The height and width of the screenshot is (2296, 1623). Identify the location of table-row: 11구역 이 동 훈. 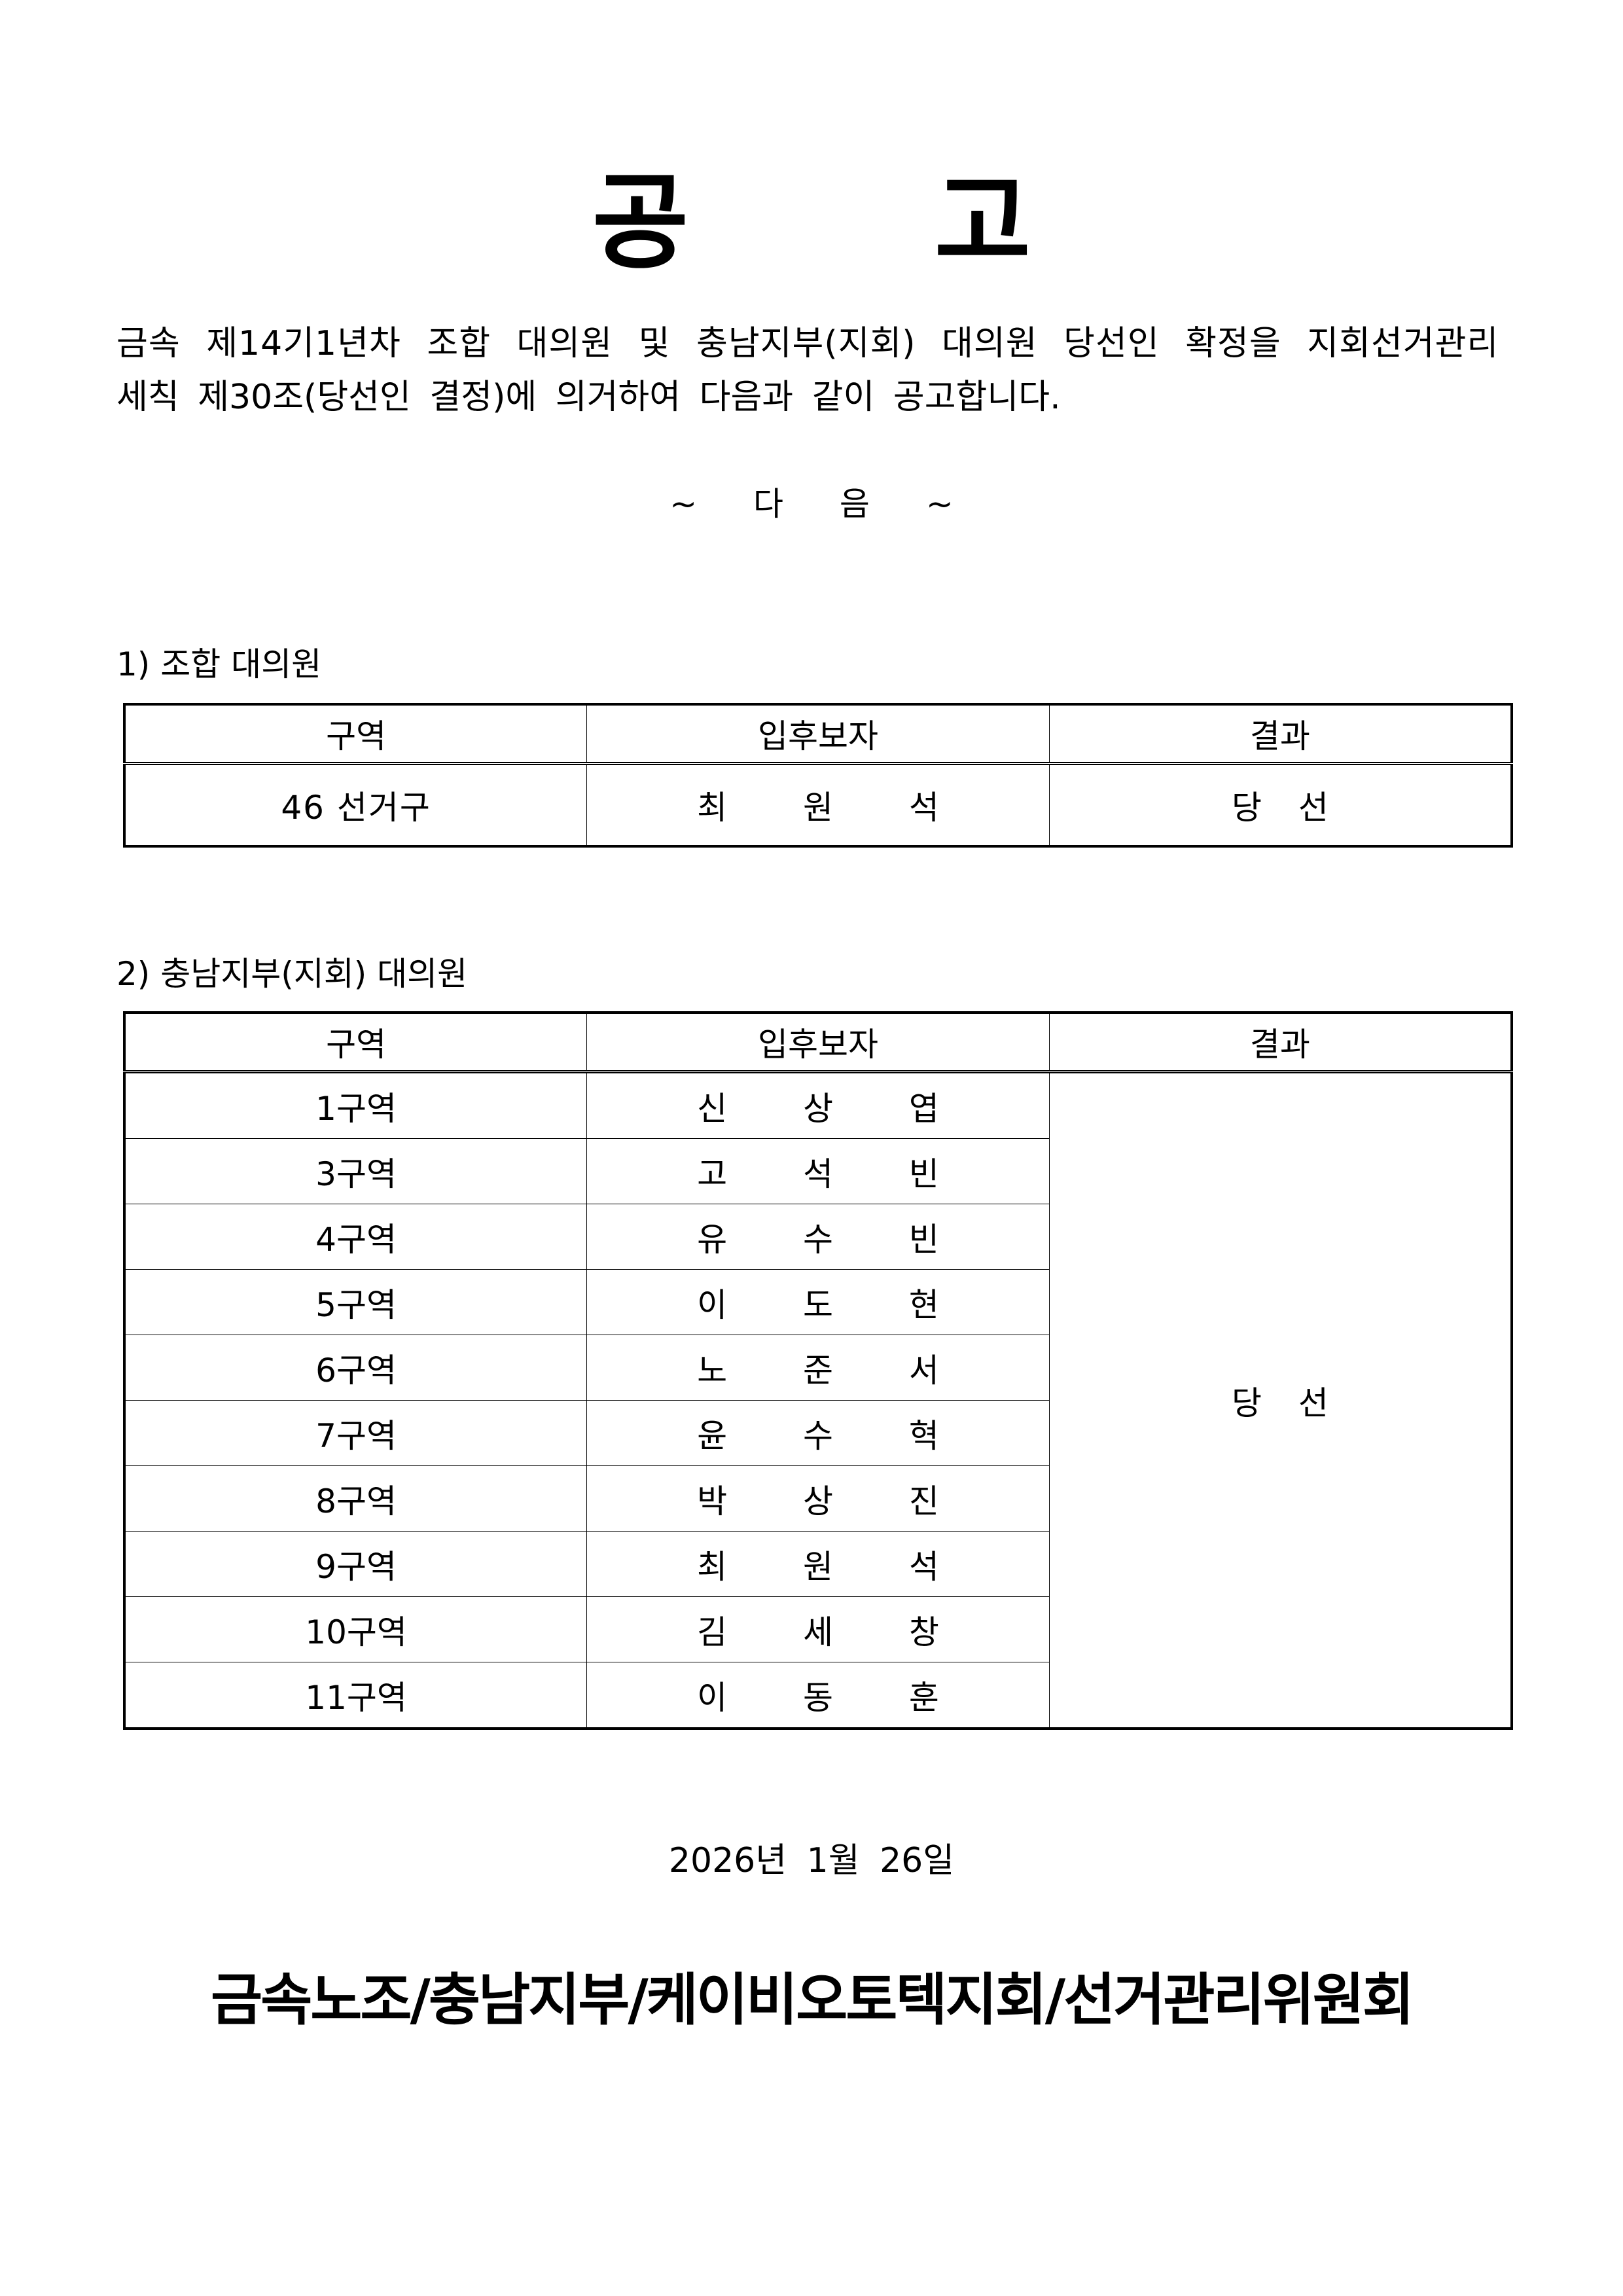
(818, 1695).